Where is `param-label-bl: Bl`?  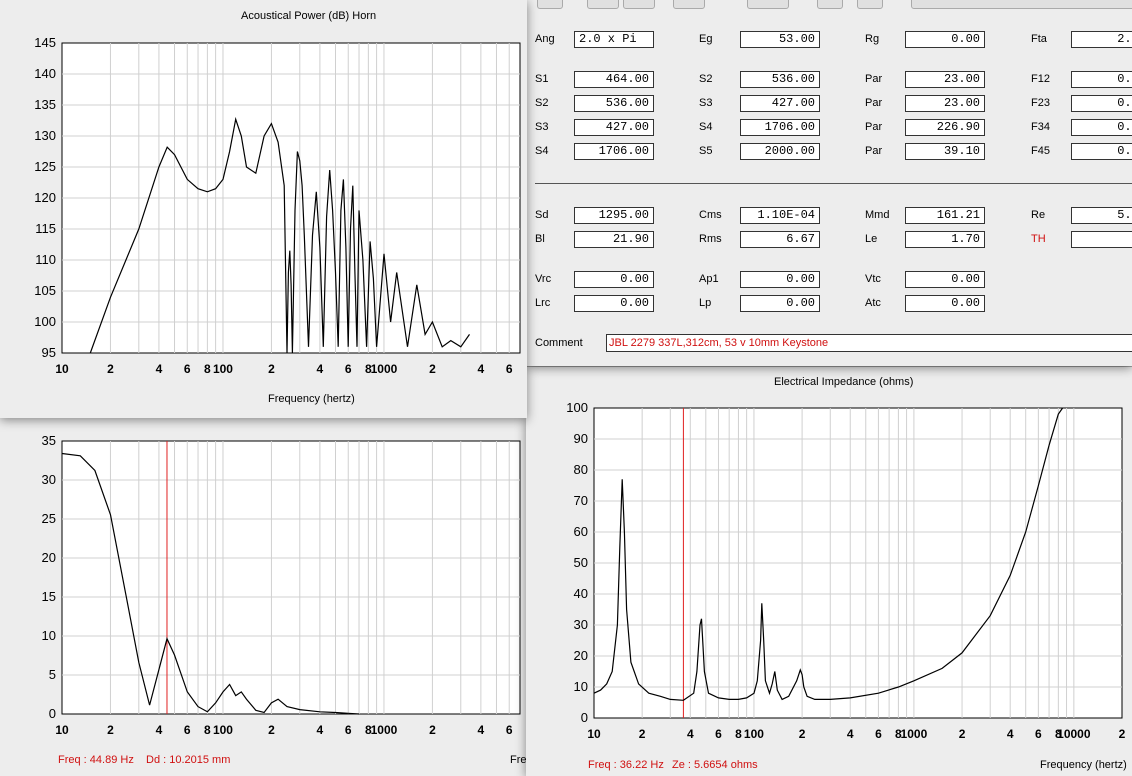
param-label-bl: Bl is located at coordinates (540, 239).